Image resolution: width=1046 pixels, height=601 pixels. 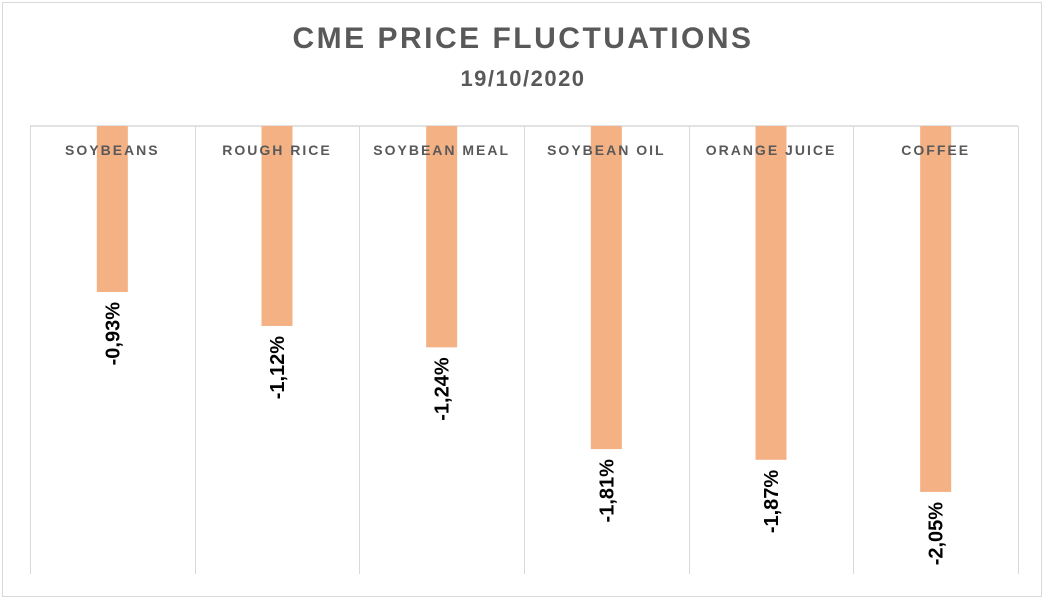 I want to click on category-label: SOYBEAN OIL, so click(x=606, y=150).